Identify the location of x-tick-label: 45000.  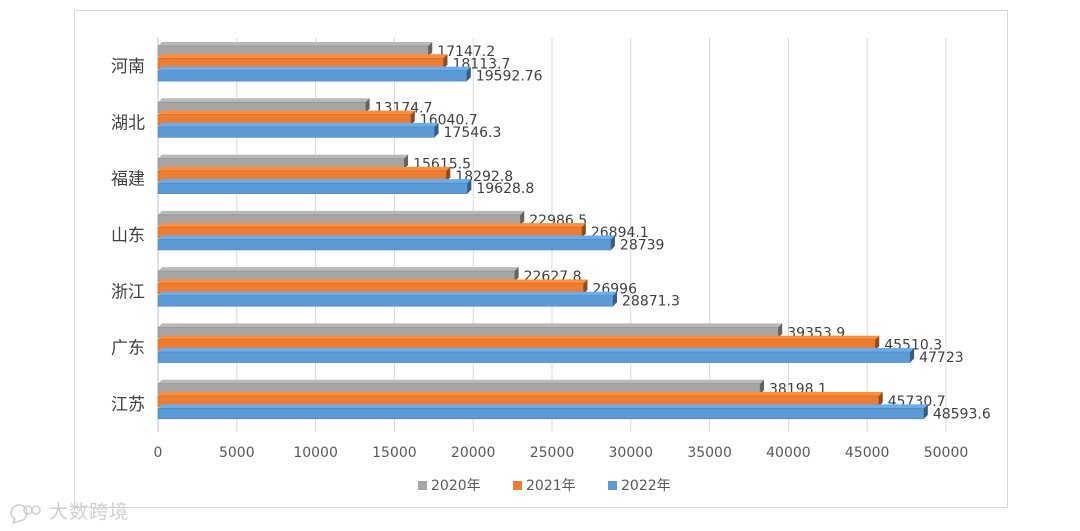
(867, 453).